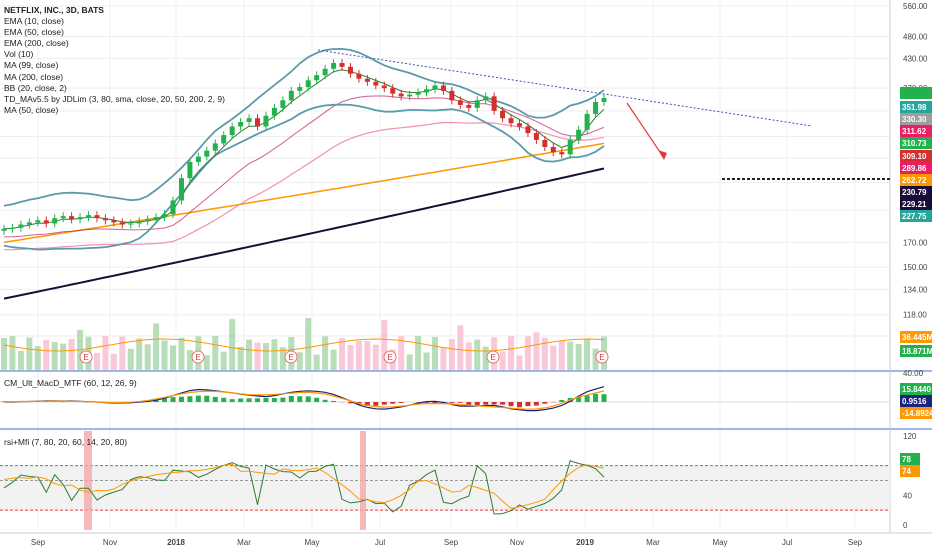 The width and height of the screenshot is (932, 550). Describe the element at coordinates (914, 216) in the screenshot. I see `price-tag-label: 227.75` at that location.